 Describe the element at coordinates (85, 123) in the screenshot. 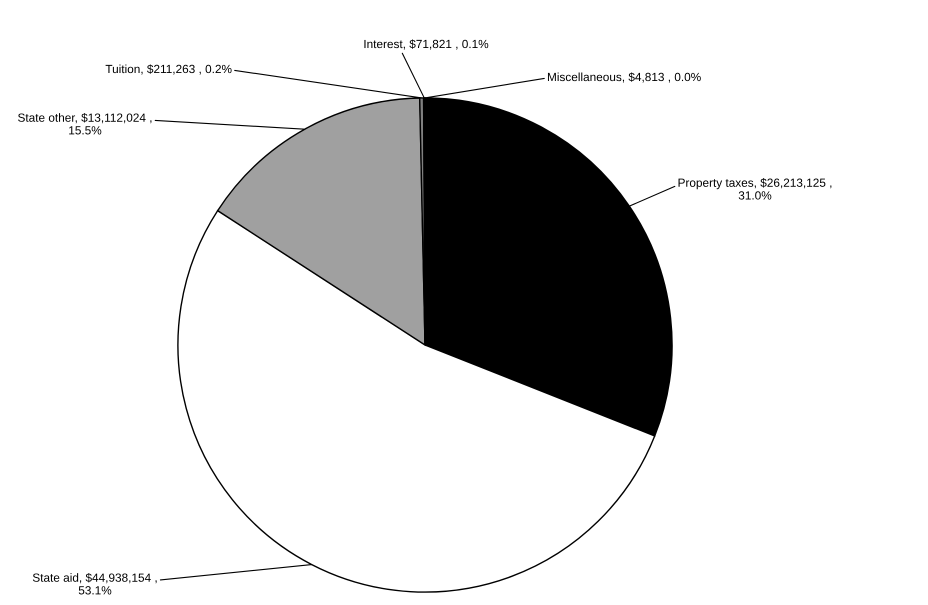

I see `slice-label: State other, $13,112,024 , 15.5%` at that location.